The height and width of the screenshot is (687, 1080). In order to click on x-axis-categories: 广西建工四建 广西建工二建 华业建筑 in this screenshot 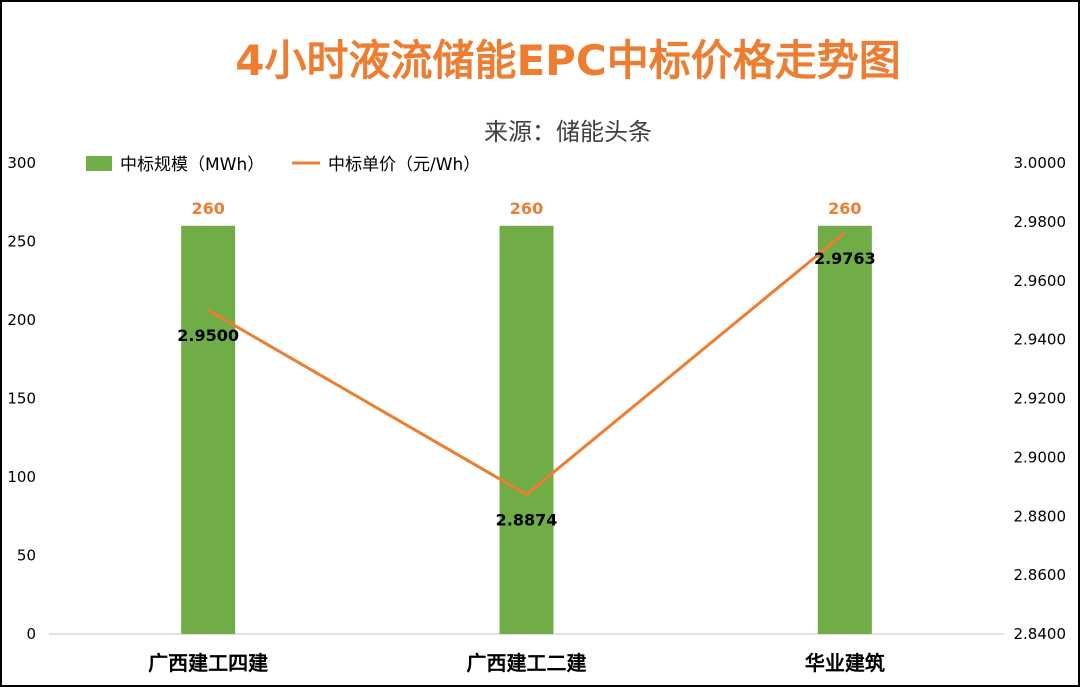, I will do `click(516, 663)`.